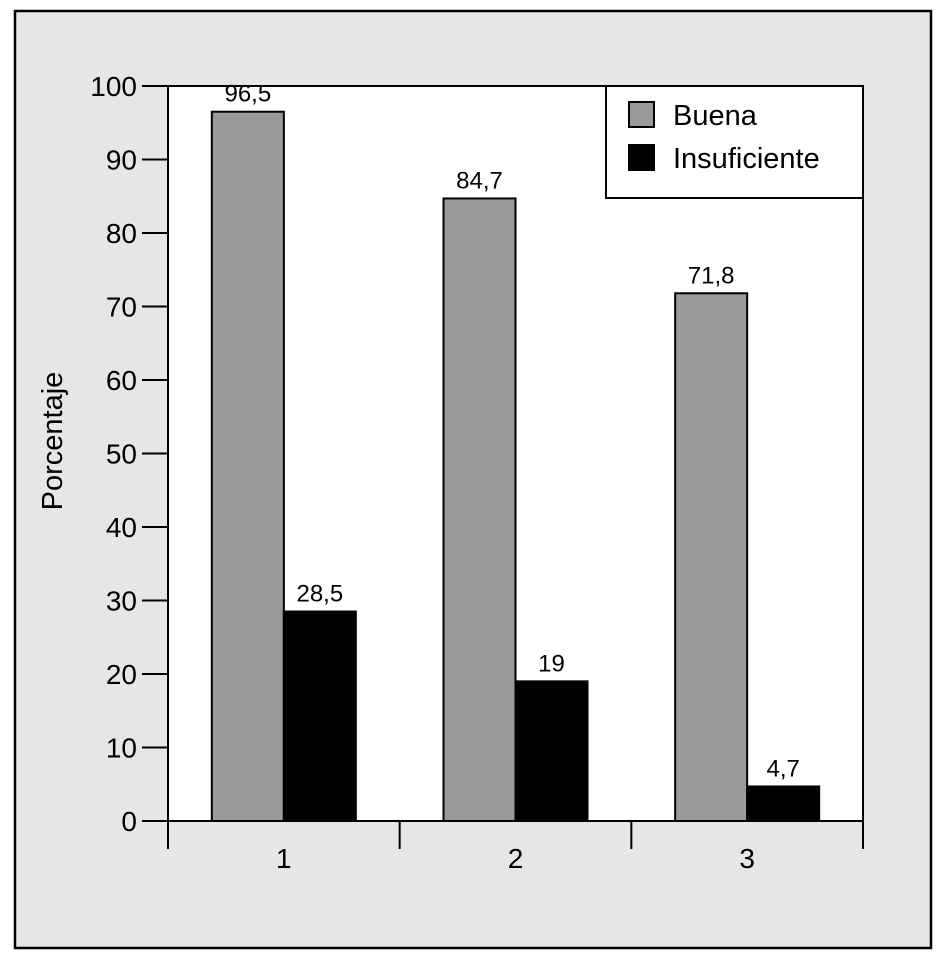 Image resolution: width=943 pixels, height=965 pixels. What do you see at coordinates (715, 116) in the screenshot?
I see `legend-label: Buena` at bounding box center [715, 116].